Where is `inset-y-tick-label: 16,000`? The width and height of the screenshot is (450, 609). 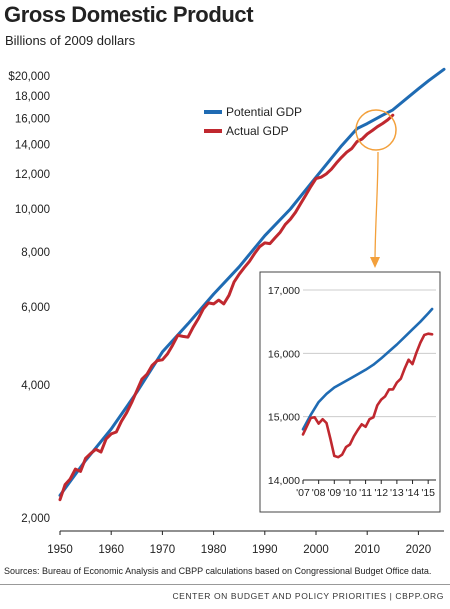 inset-y-tick-label: 16,000 is located at coordinates (284, 354).